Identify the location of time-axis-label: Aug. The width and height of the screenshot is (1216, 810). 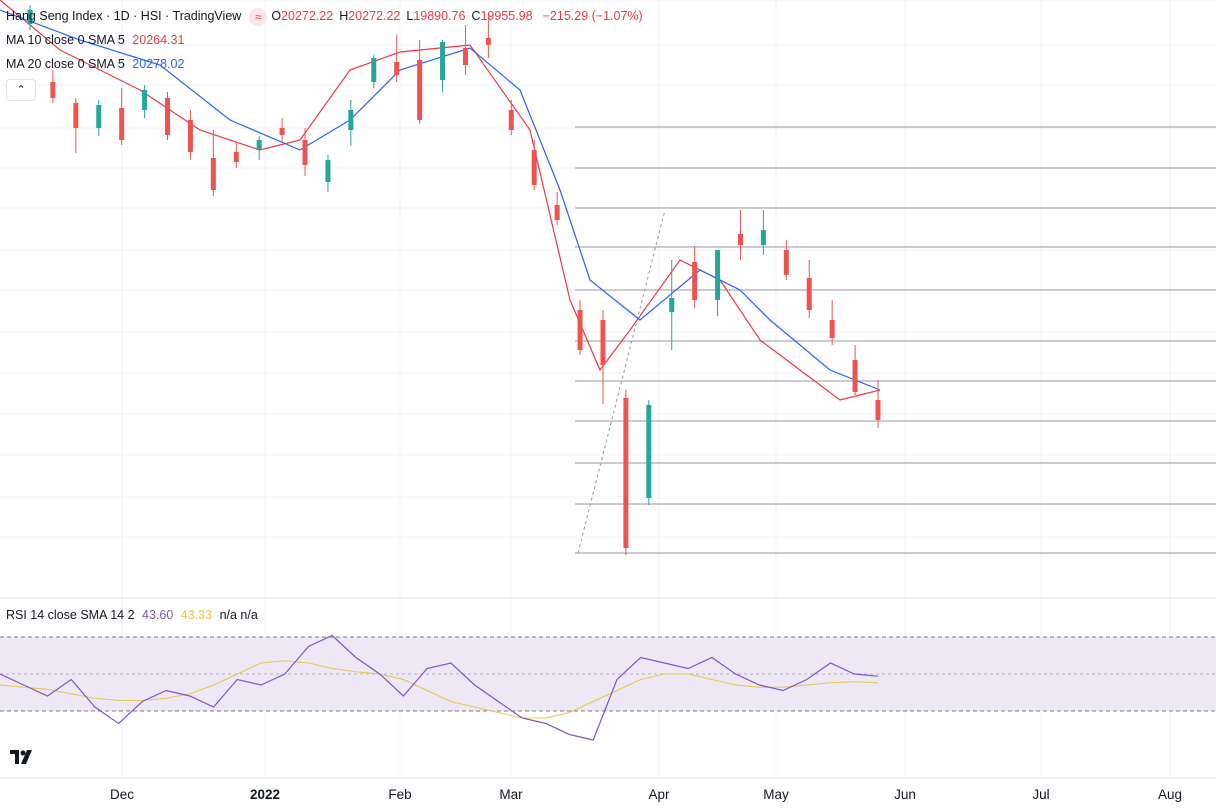
(1170, 794).